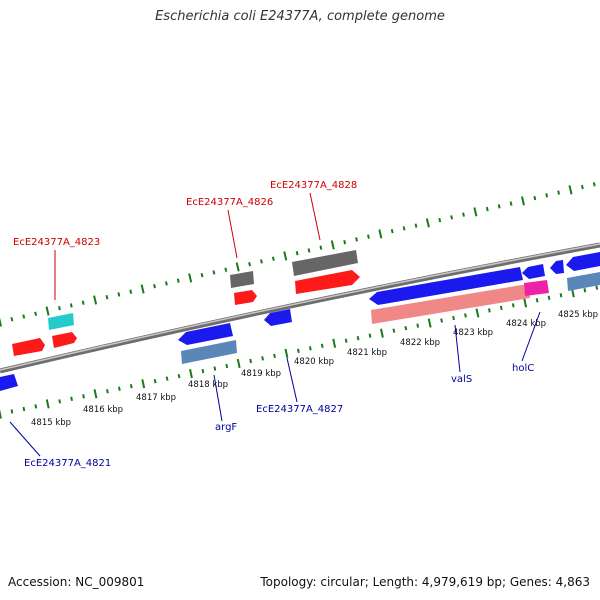 The width and height of the screenshot is (600, 600). What do you see at coordinates (314, 362) in the screenshot?
I see `scale-tick-label: 4820 kbp` at bounding box center [314, 362].